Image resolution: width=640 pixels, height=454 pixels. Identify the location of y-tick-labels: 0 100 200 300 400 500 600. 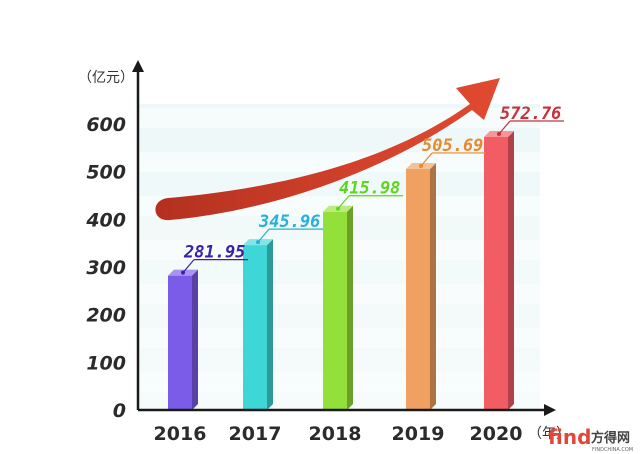
(105, 268).